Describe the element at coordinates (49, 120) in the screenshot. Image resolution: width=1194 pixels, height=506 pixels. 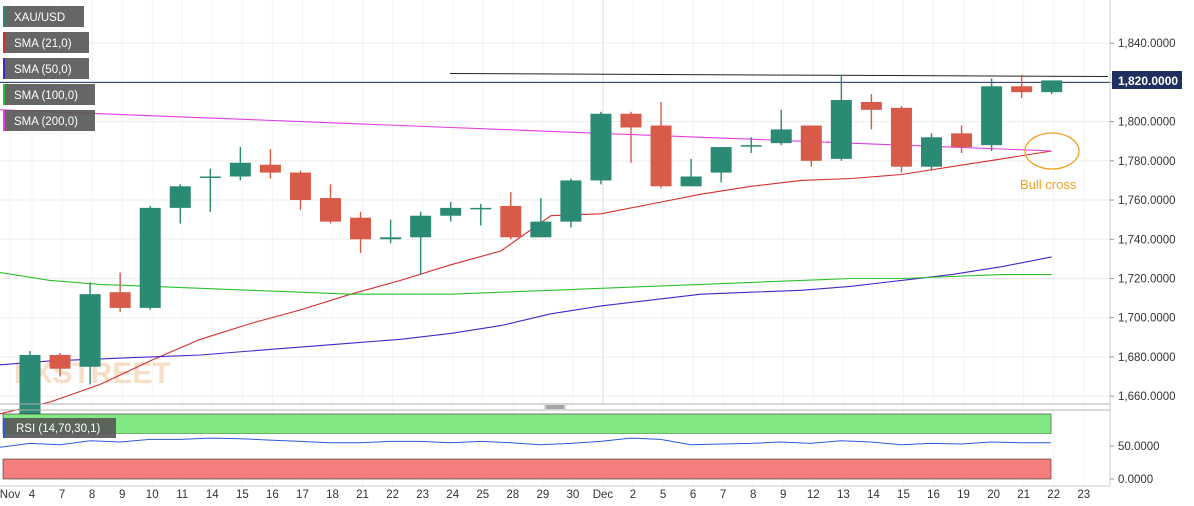
I see `sma-legend-item: SMA (200,0)` at that location.